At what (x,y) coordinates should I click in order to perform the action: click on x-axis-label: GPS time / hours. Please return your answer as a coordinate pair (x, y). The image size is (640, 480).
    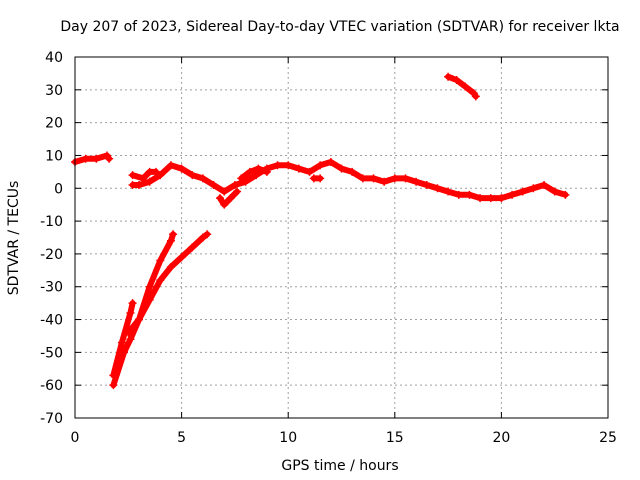
    Looking at the image, I should click on (339, 466).